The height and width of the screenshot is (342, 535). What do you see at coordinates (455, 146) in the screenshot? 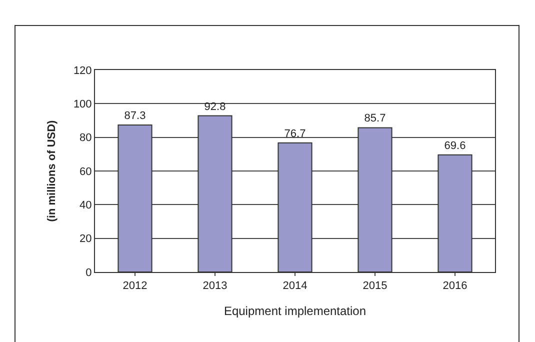
I see `data-label: 69.6` at bounding box center [455, 146].